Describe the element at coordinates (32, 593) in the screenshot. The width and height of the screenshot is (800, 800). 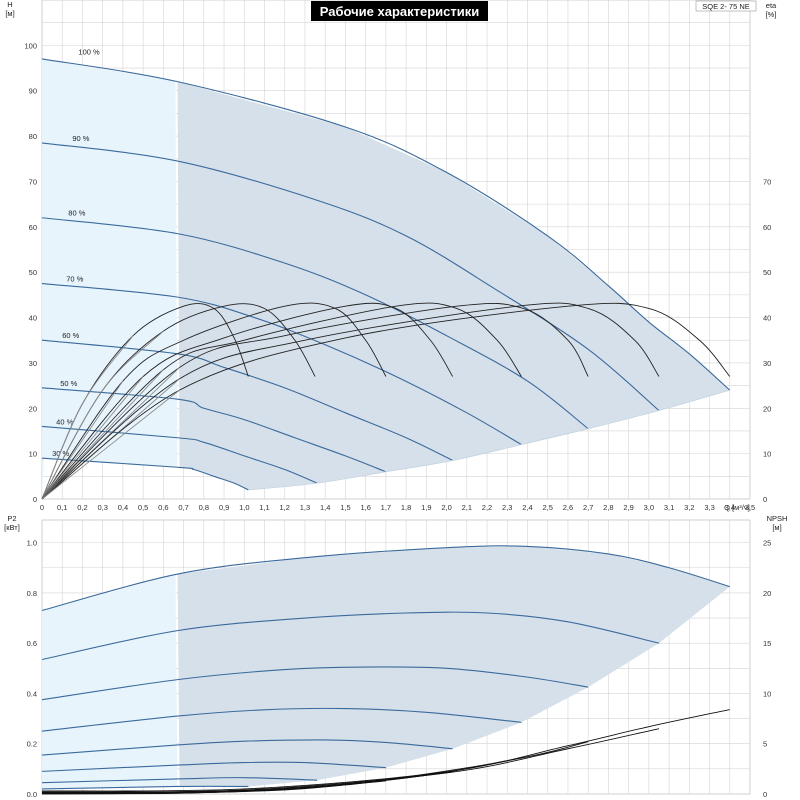
I see `y-tick-label: 0.8` at that location.